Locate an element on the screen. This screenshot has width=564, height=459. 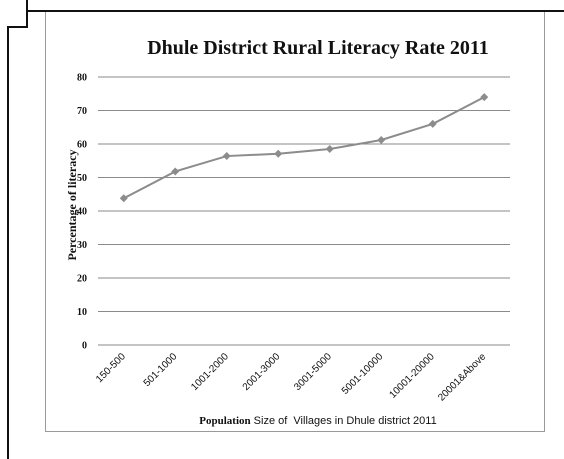
chart-border-bottom is located at coordinates (295, 431).